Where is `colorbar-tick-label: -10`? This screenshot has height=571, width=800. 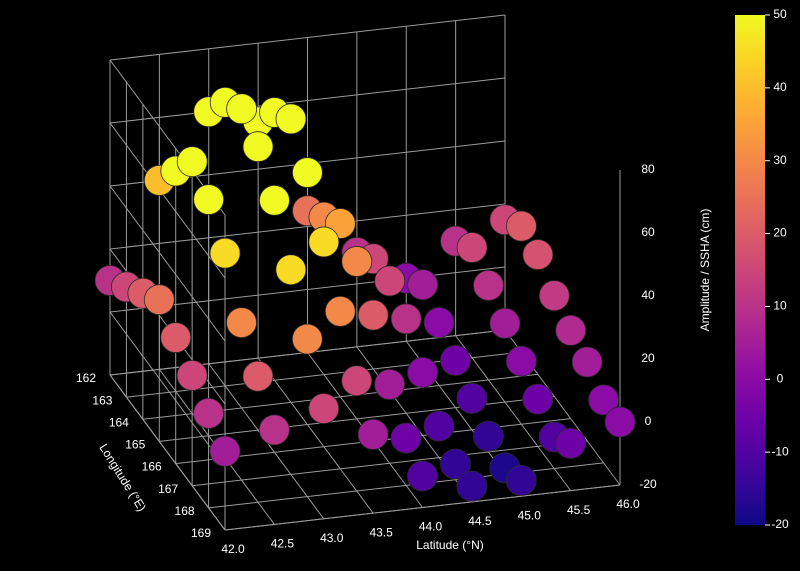
colorbar-tick-label: -10 is located at coordinates (780, 451).